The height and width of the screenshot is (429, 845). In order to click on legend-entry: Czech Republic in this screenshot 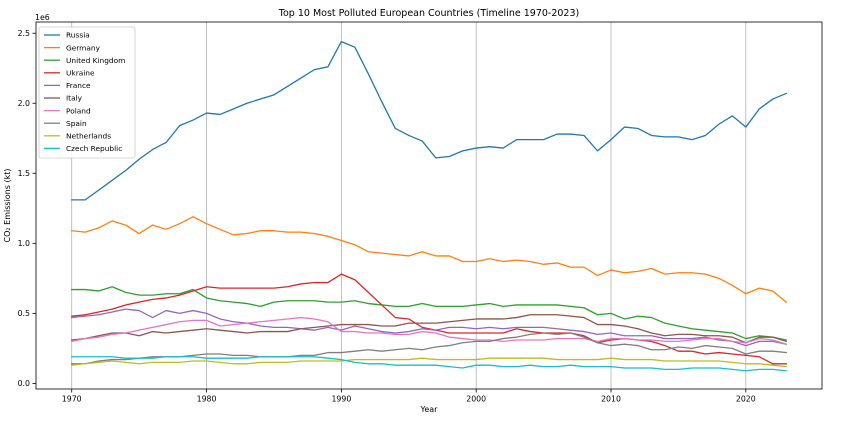, I will do `click(83, 148)`.